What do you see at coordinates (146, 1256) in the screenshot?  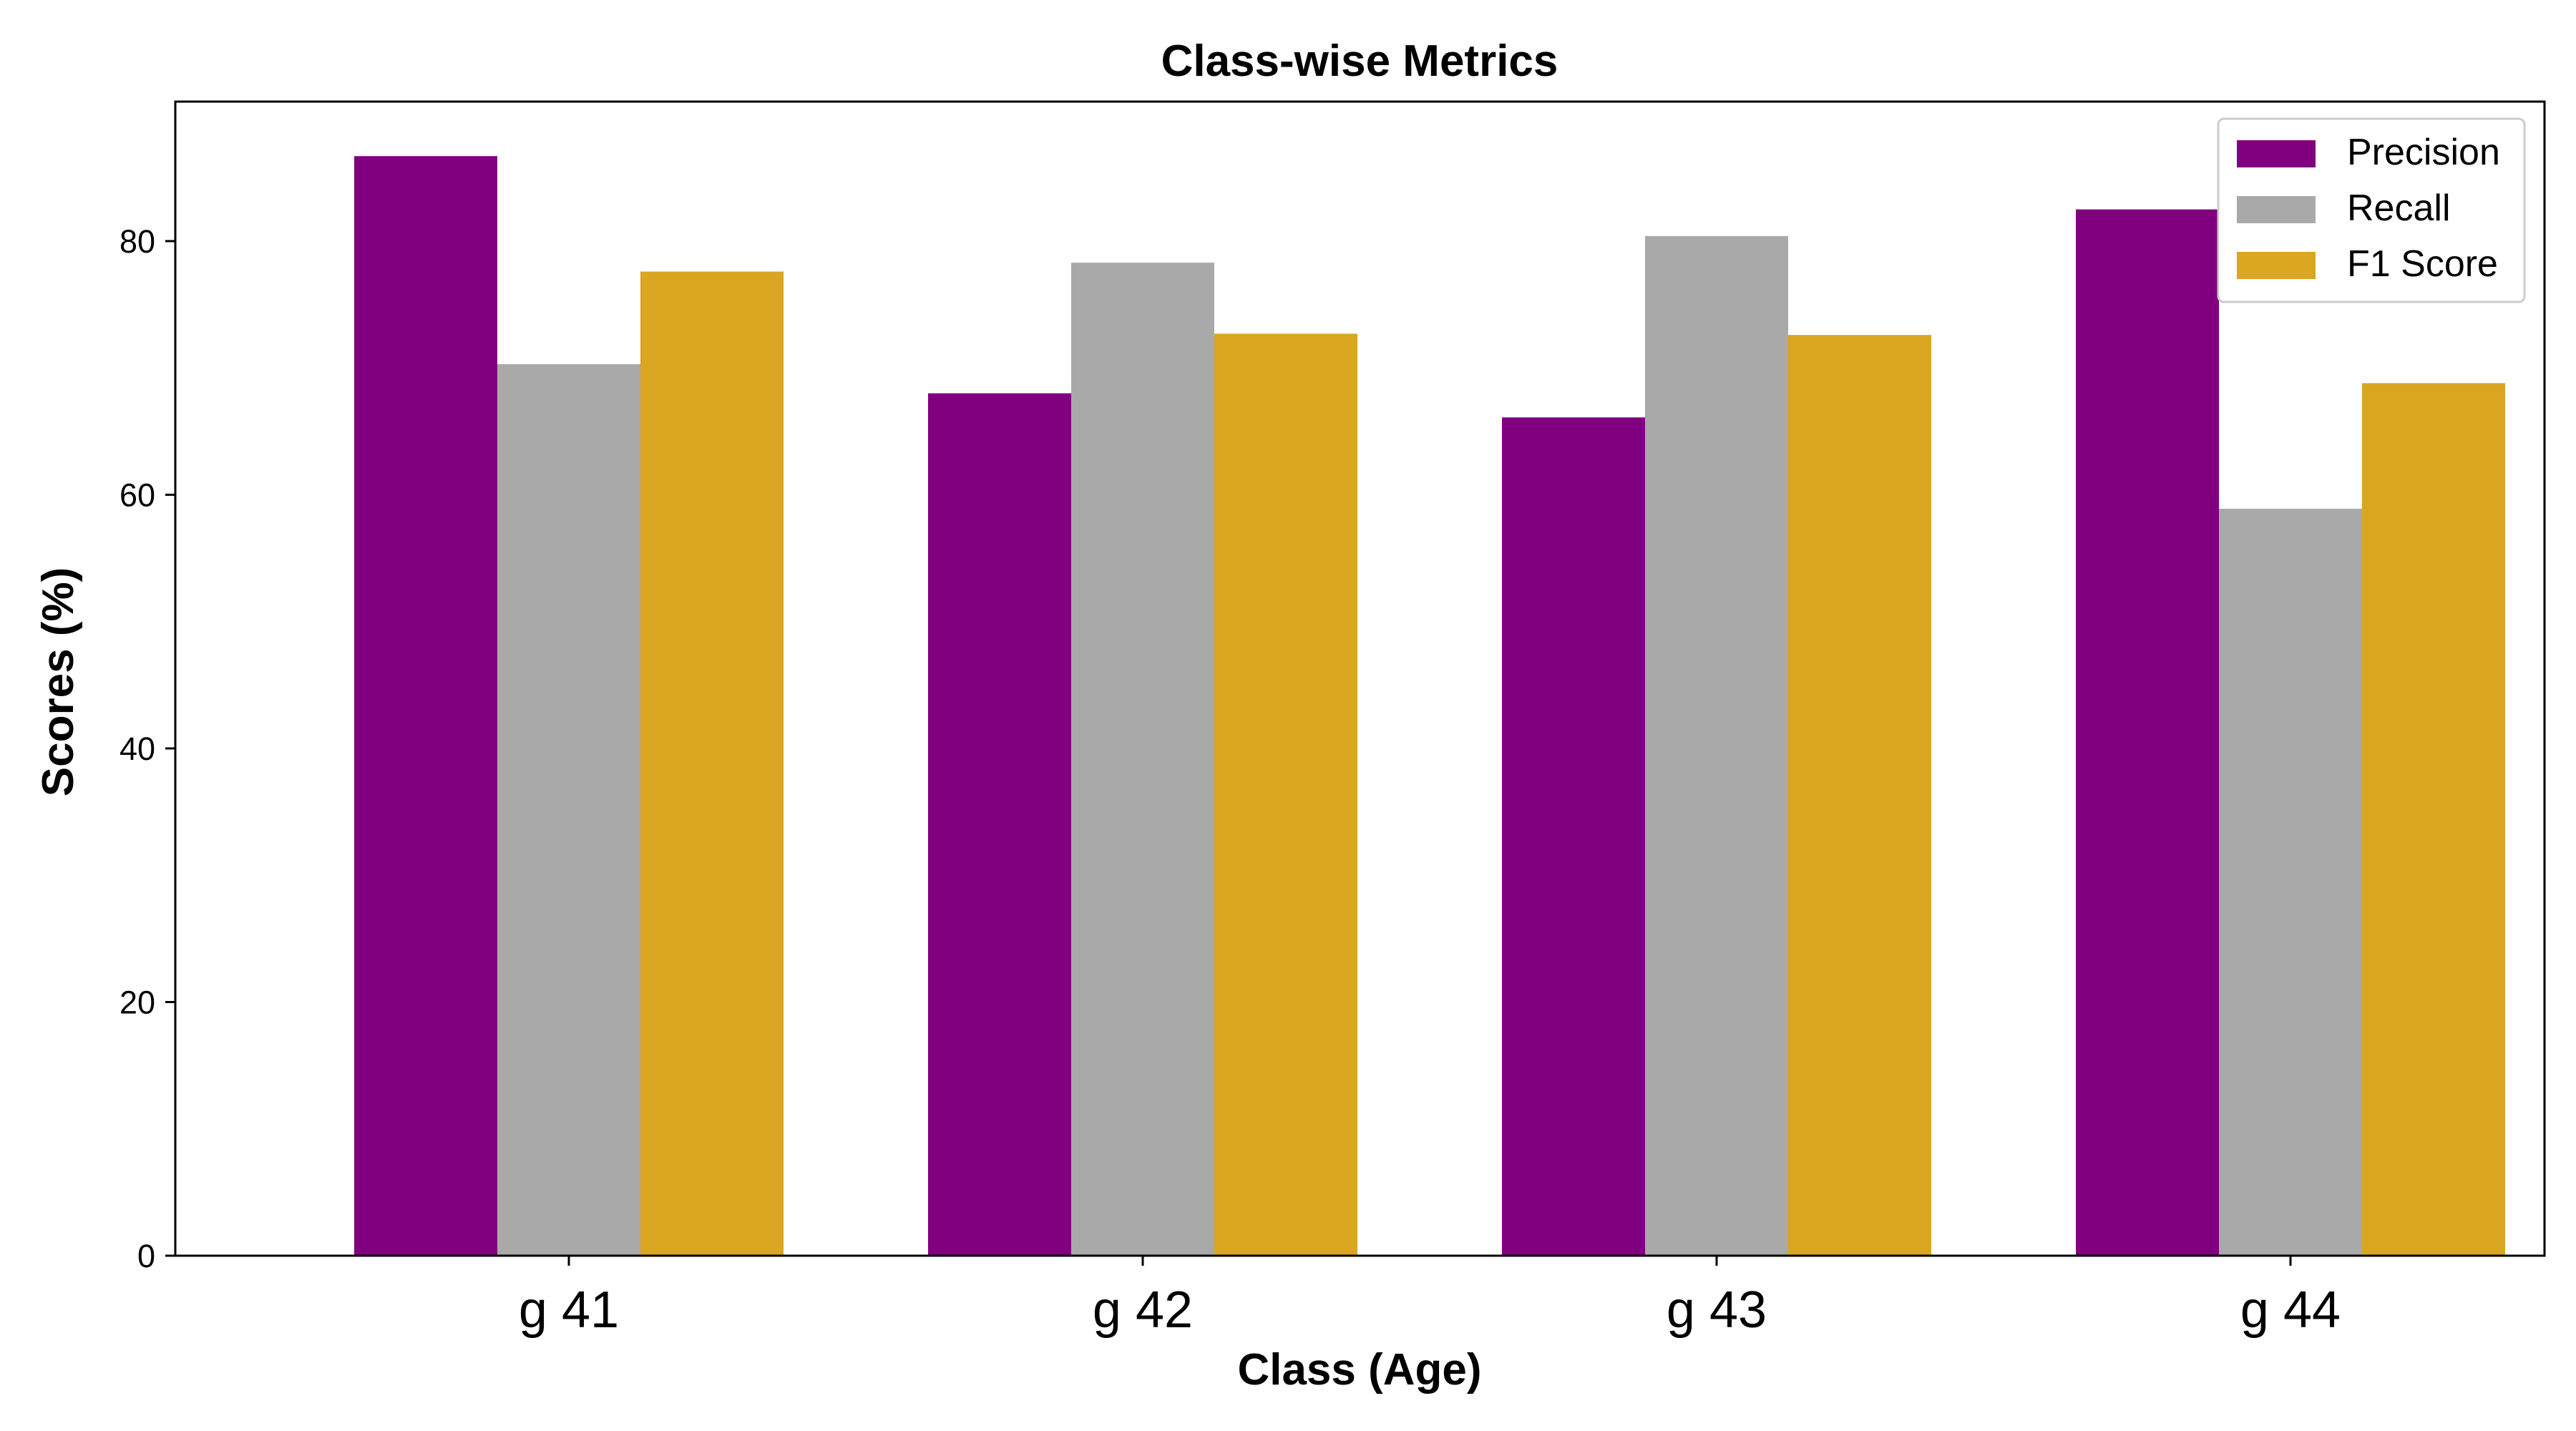 I see `y-tick-label: 0` at bounding box center [146, 1256].